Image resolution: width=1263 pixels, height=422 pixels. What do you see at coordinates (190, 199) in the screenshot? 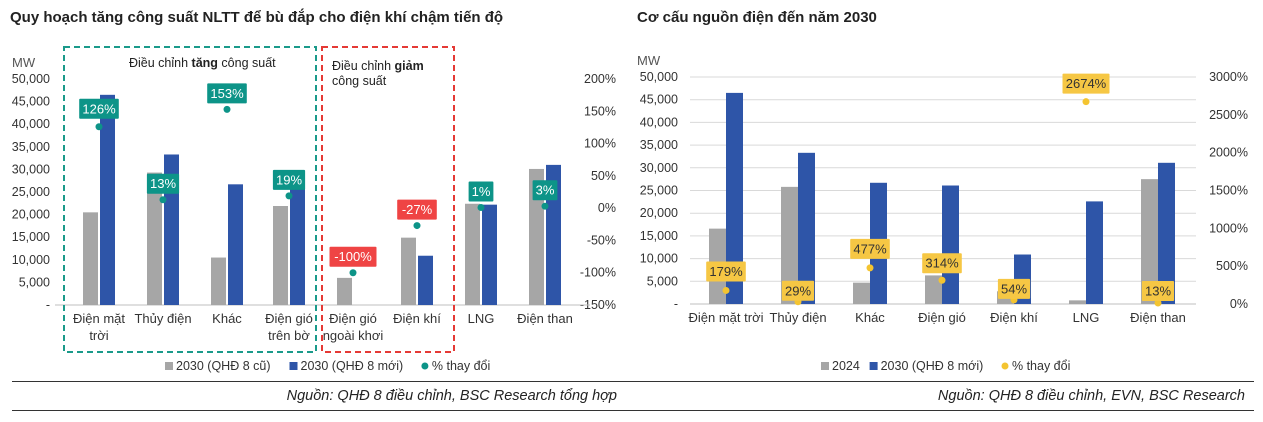
I see `increase-box` at bounding box center [190, 199].